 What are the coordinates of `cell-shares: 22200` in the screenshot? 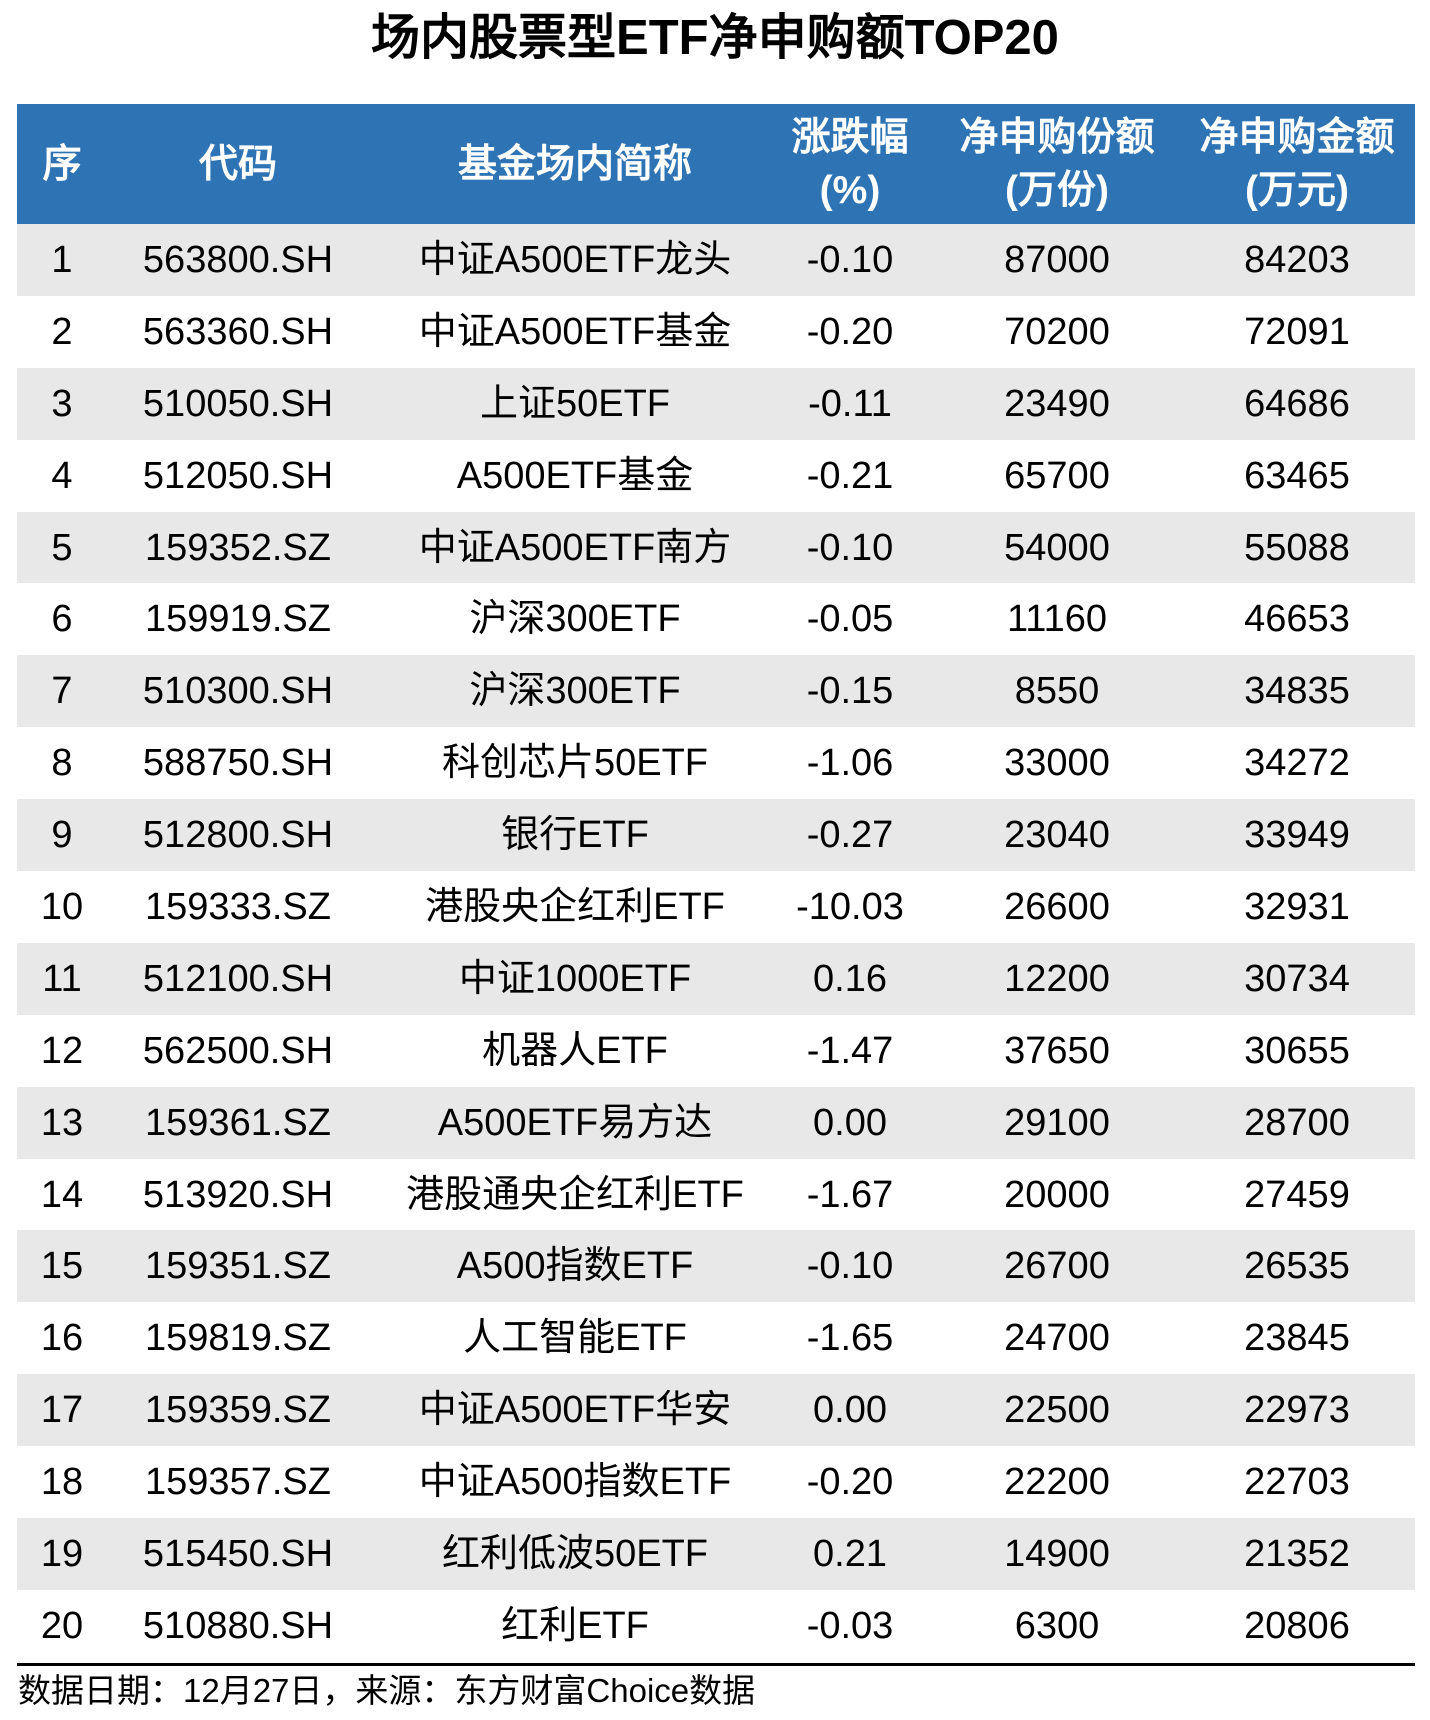 It's located at (1057, 1482).